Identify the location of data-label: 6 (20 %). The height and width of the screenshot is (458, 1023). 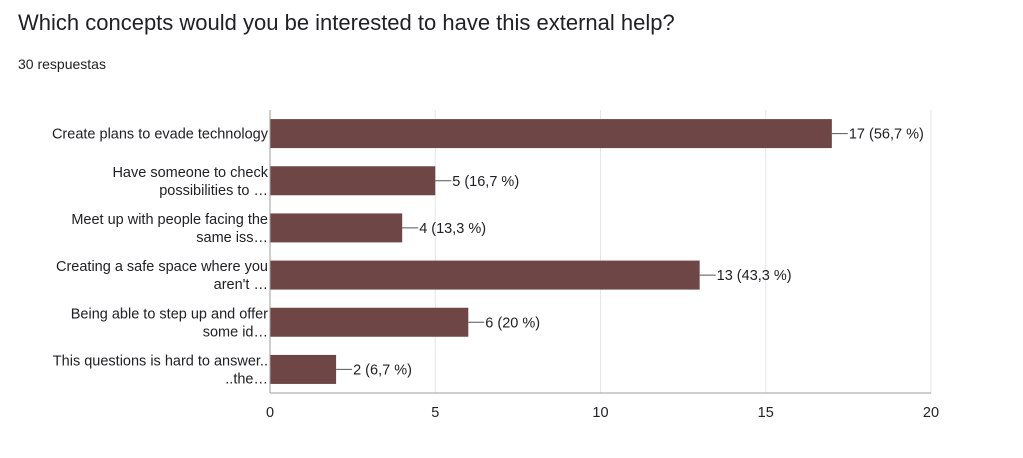
(512, 323).